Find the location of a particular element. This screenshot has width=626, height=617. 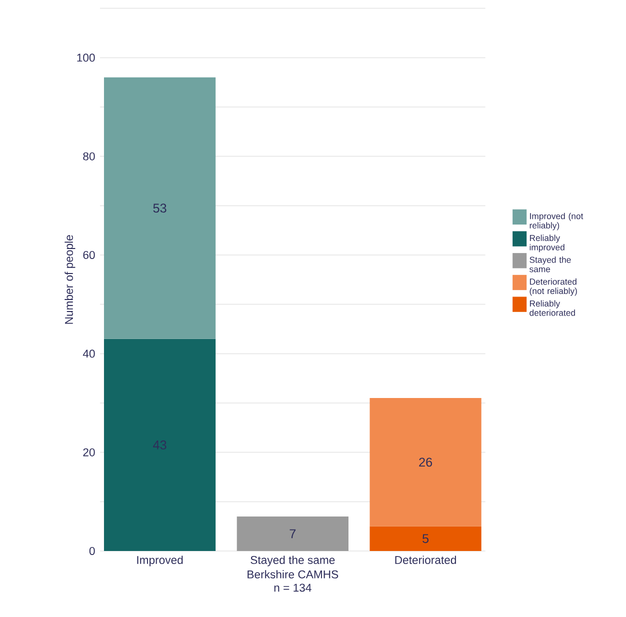

text: n = 134 is located at coordinates (293, 588).